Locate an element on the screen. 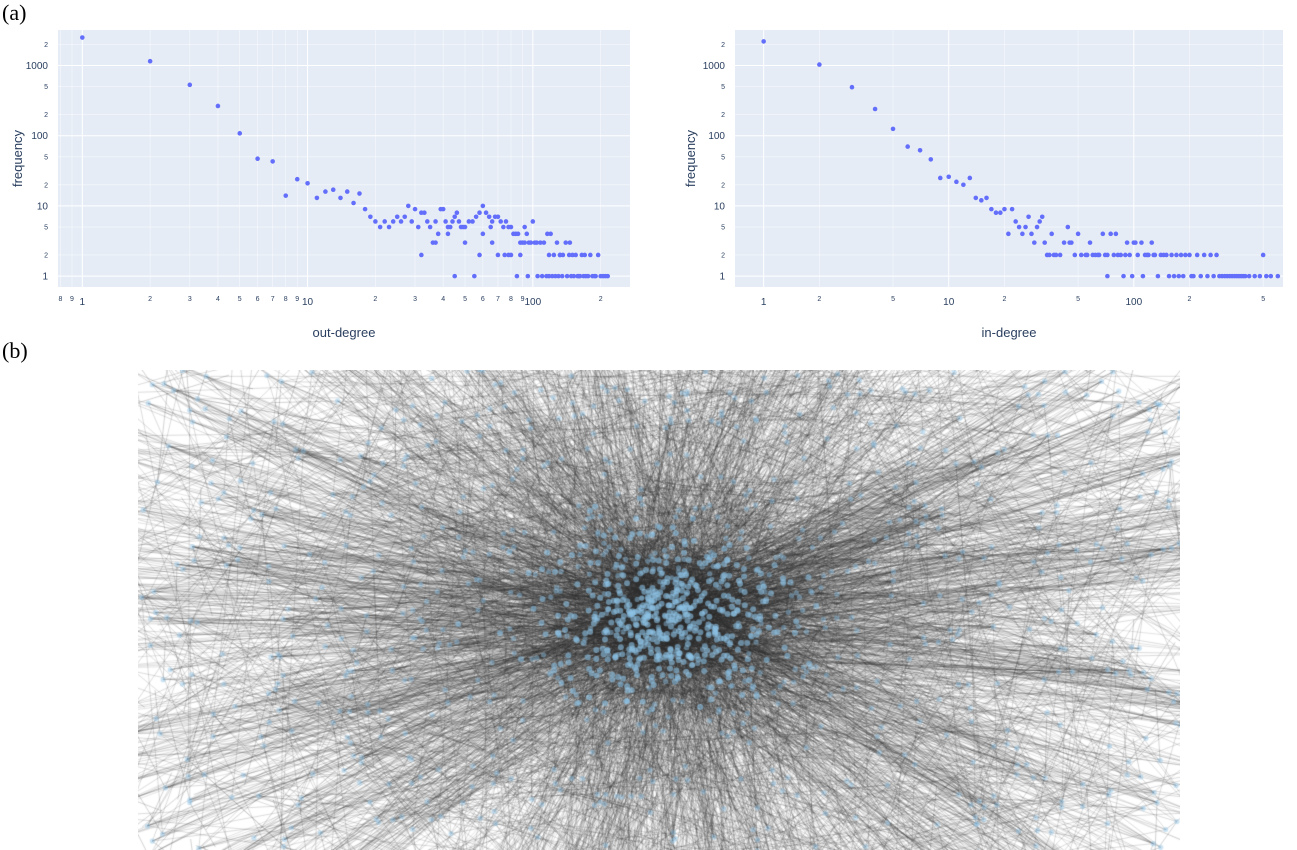 This screenshot has height=850, width=1297. x-minor-tick-label: 7 is located at coordinates (273, 299).